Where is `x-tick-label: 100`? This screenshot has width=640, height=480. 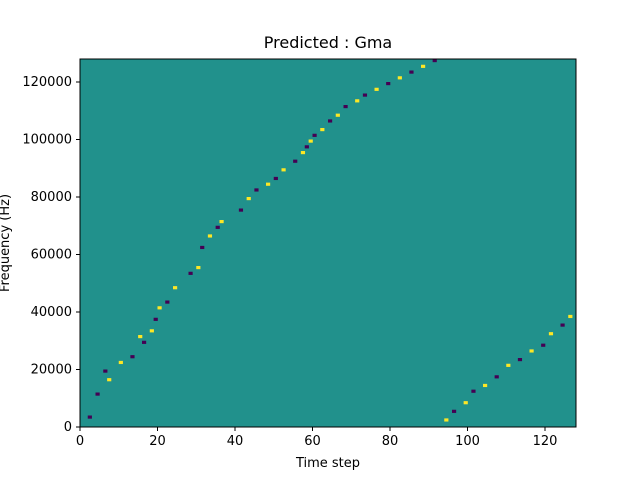
x-tick-label: 100 is located at coordinates (467, 441).